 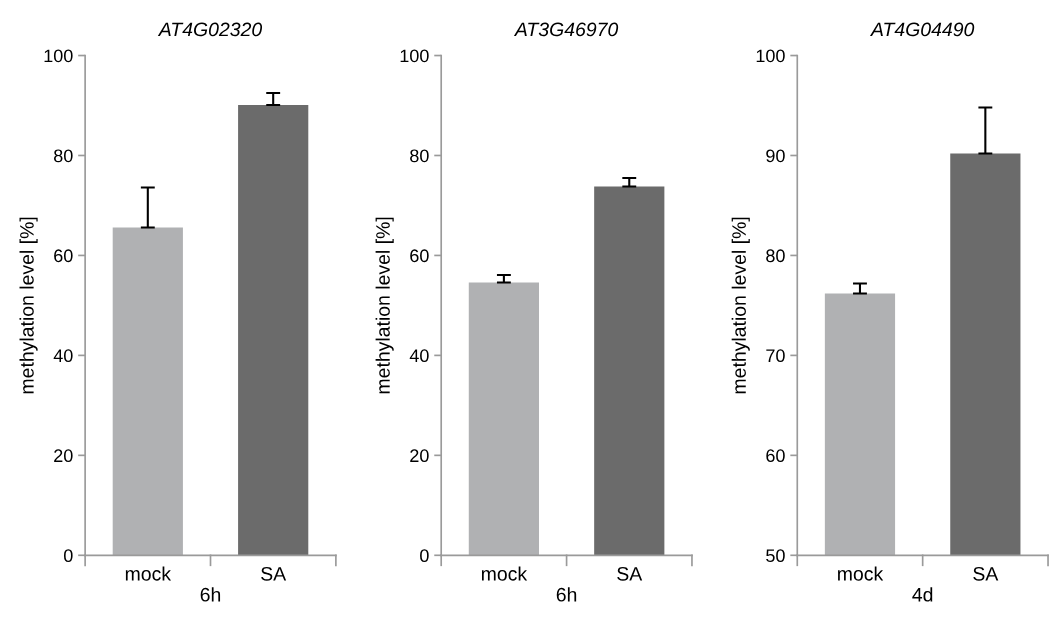 What do you see at coordinates (775, 556) in the screenshot?
I see `y-tick-label: 50` at bounding box center [775, 556].